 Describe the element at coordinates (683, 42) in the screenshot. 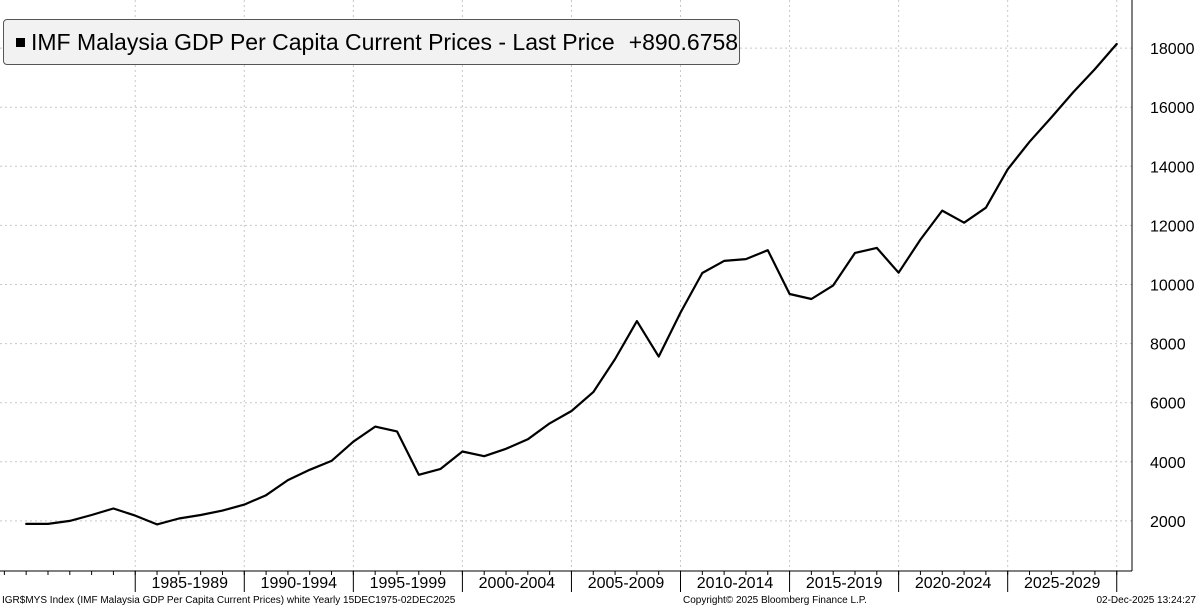

I see `legend-last-price: +890.6758` at that location.